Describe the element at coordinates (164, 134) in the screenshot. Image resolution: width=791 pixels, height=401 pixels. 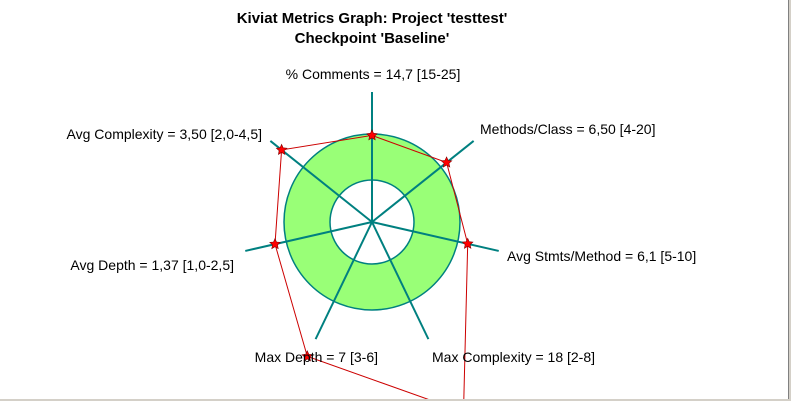
I see `axis-label-avg-complexity: Avg Complexity = 3,50 [2,0-4,5]` at that location.